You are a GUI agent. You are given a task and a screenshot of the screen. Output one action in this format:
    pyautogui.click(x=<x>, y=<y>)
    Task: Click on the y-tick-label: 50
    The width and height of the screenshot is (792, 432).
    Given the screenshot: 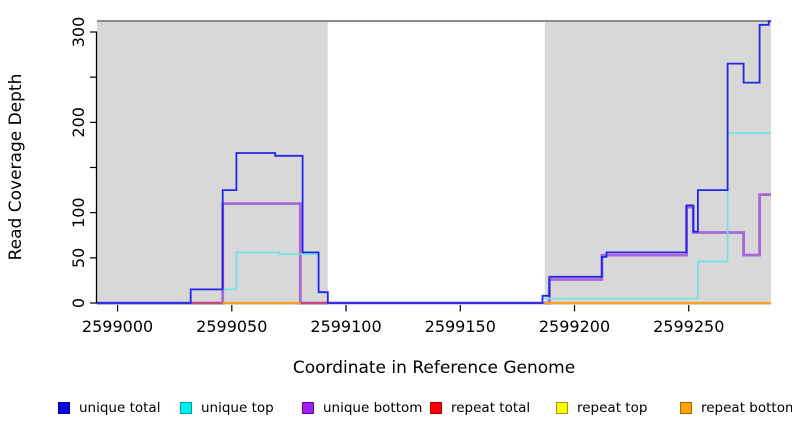 What is the action you would take?
    pyautogui.click(x=78, y=258)
    